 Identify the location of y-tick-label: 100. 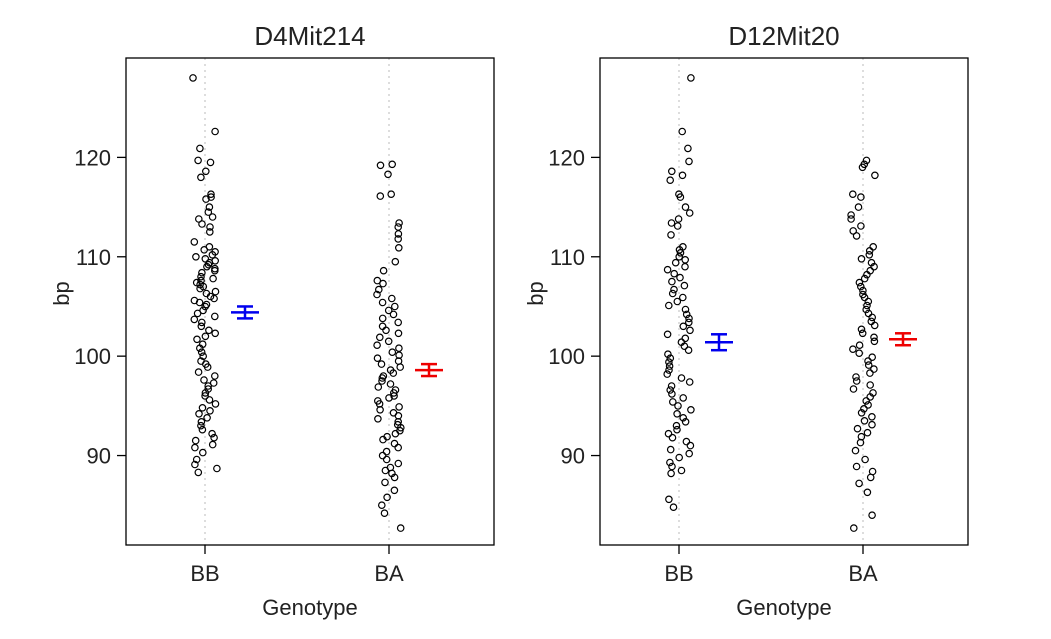
(566, 356).